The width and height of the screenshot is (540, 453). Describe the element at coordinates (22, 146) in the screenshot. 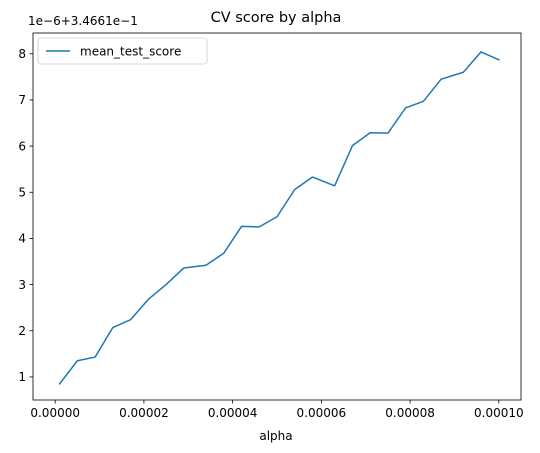

I see `y-tick-label: 6` at that location.